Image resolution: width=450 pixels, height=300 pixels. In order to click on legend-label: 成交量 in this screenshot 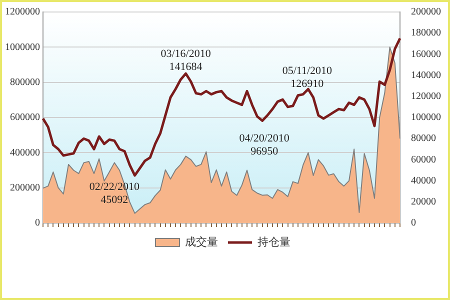, I will do `click(201, 241)`.